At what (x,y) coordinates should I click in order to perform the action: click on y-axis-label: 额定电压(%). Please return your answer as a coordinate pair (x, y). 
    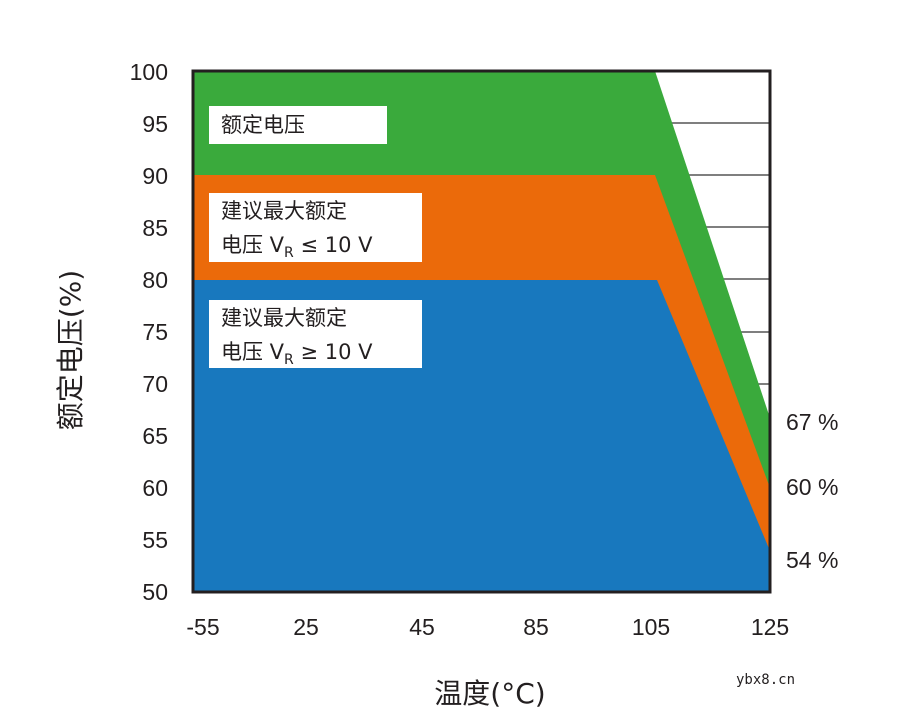
    Looking at the image, I should click on (70, 350).